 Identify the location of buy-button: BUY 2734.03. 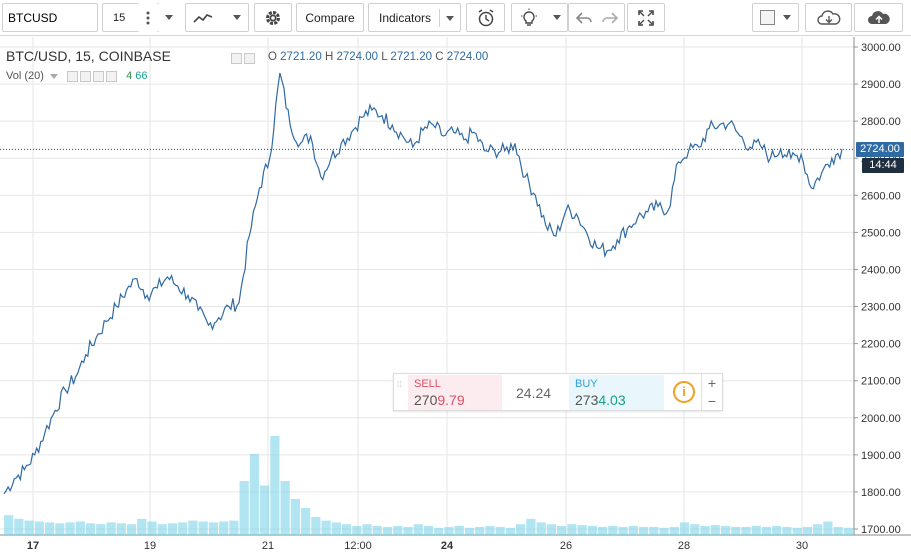
(616, 392).